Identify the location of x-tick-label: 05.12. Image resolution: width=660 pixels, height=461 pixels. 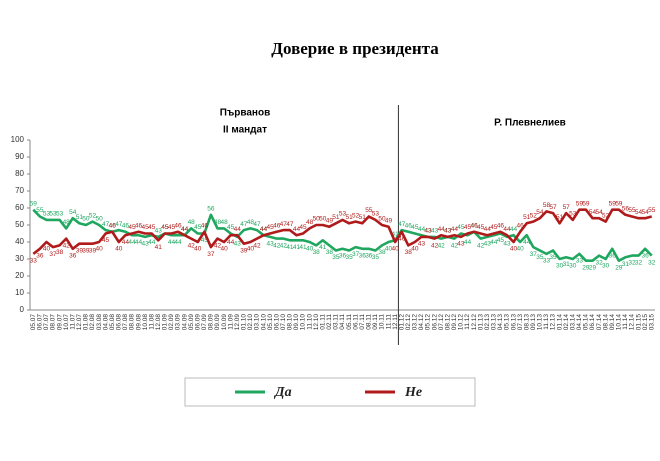
(428, 322).